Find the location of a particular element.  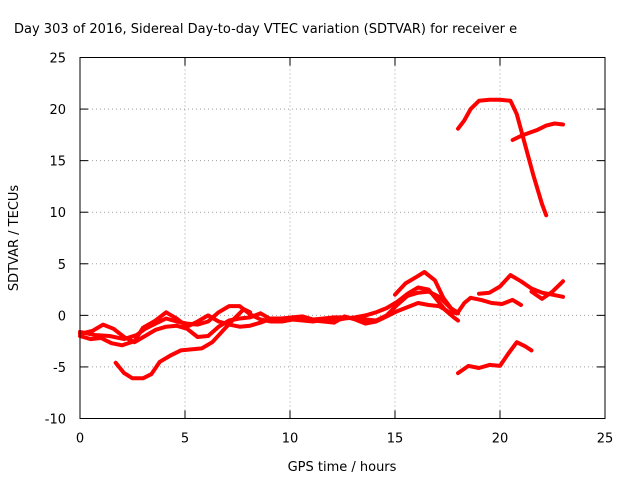

x-tick-label: 0 is located at coordinates (80, 439).